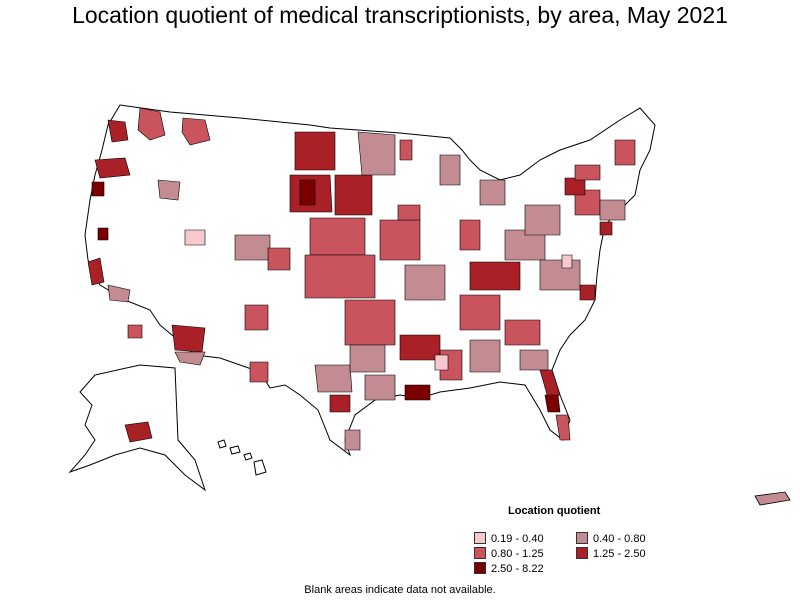 This screenshot has height=600, width=800. I want to click on legend-item: 1.25 - 2.50, so click(611, 553).